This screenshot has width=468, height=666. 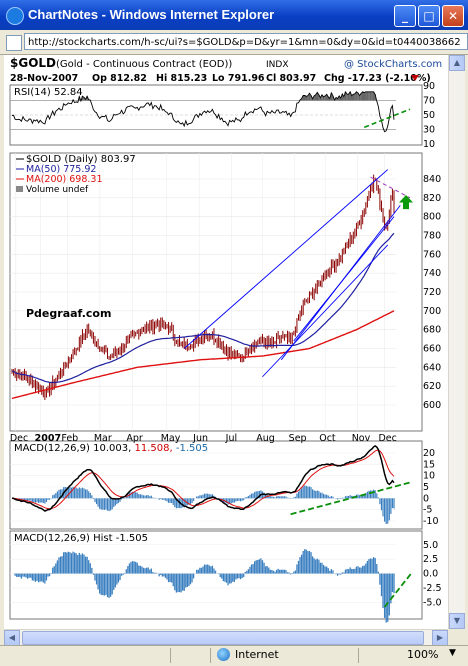 What do you see at coordinates (57, 190) in the screenshot?
I see `legend-volume: Volume undef` at bounding box center [57, 190].